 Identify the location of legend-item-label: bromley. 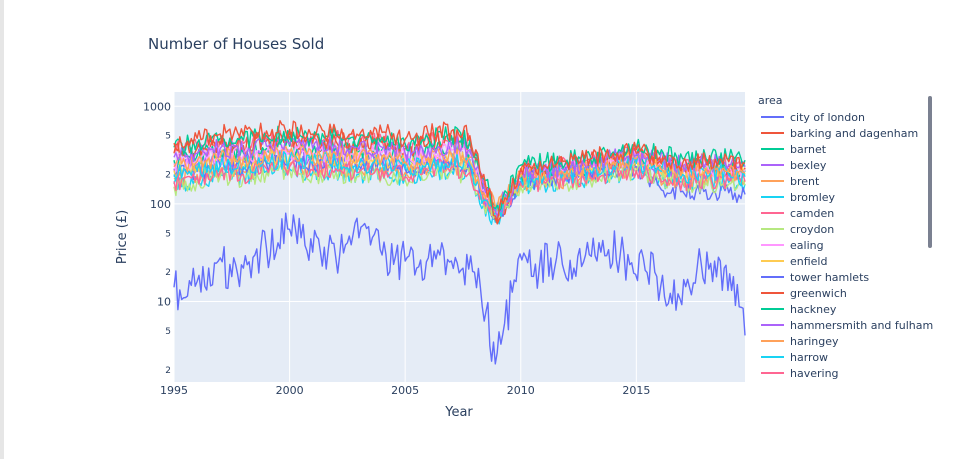
(813, 197).